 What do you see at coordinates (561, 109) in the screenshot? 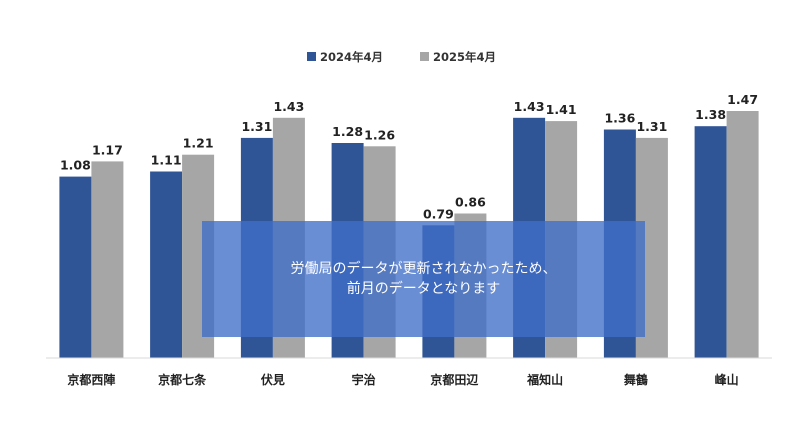
I see `value-label-2-6: 1.41` at bounding box center [561, 109].